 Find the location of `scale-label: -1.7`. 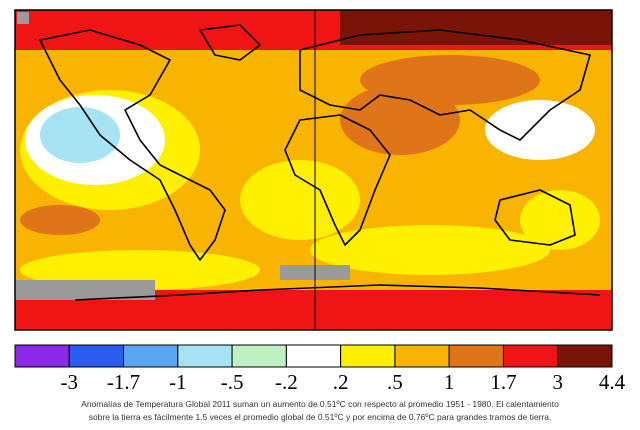

scale-label: -1.7 is located at coordinates (123, 382).